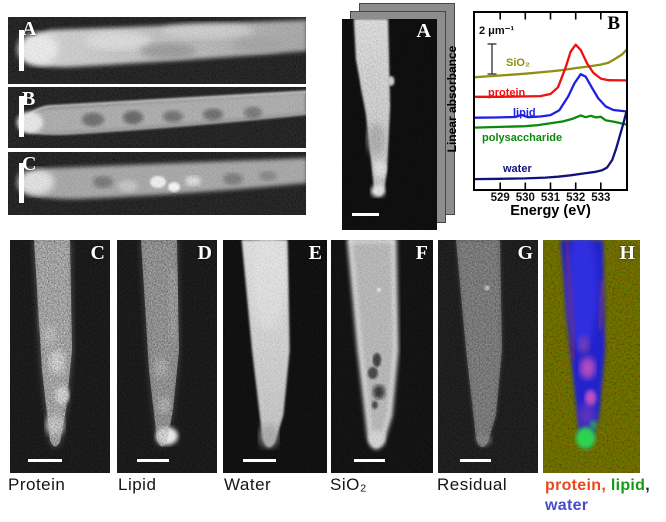 Image resolution: width=666 pixels, height=522 pixels. Describe the element at coordinates (423, 31) in the screenshot. I see `panel-letter-a-stack: A` at that location.